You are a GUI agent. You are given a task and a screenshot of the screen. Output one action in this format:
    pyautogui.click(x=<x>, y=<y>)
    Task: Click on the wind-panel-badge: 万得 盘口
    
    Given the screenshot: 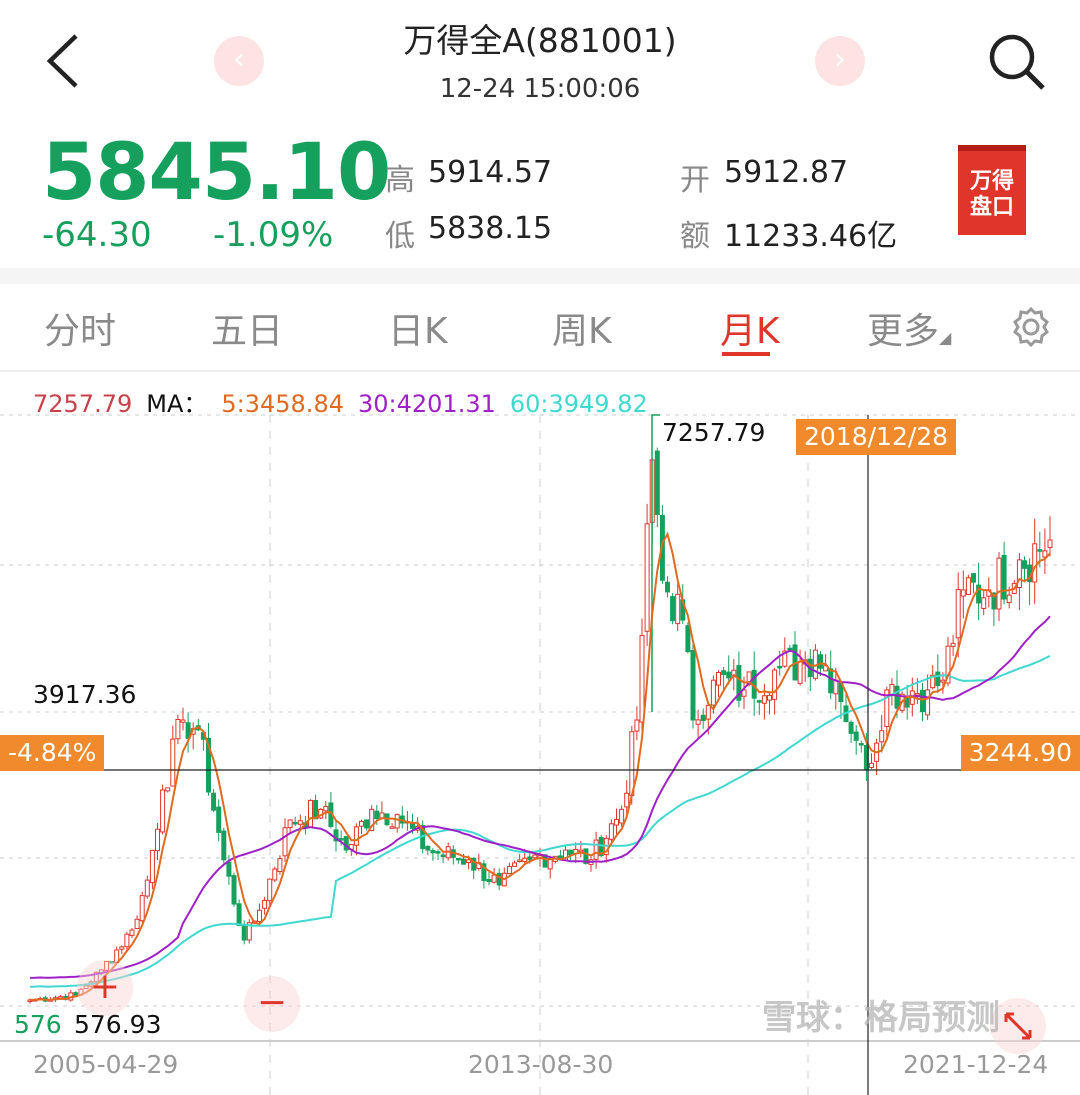 What is the action you would take?
    pyautogui.click(x=992, y=190)
    